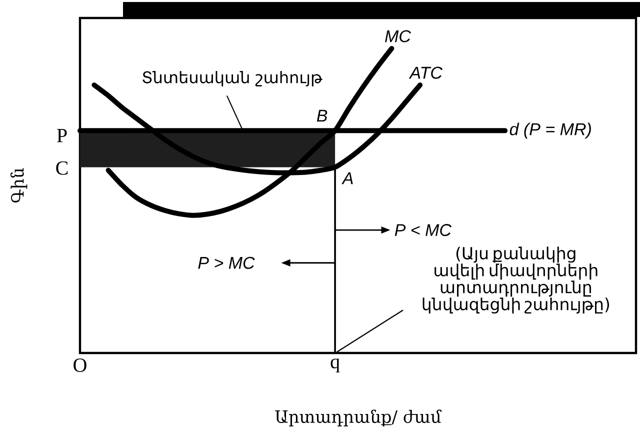 The height and width of the screenshot is (430, 640). What do you see at coordinates (19, 185) in the screenshot?
I see `y-axis-title: Գին` at bounding box center [19, 185].